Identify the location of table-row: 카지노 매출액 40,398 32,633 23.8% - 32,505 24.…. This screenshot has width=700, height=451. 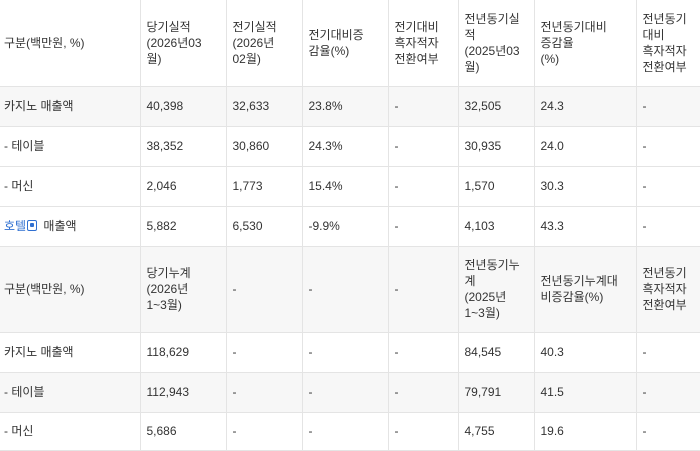
(350, 106).